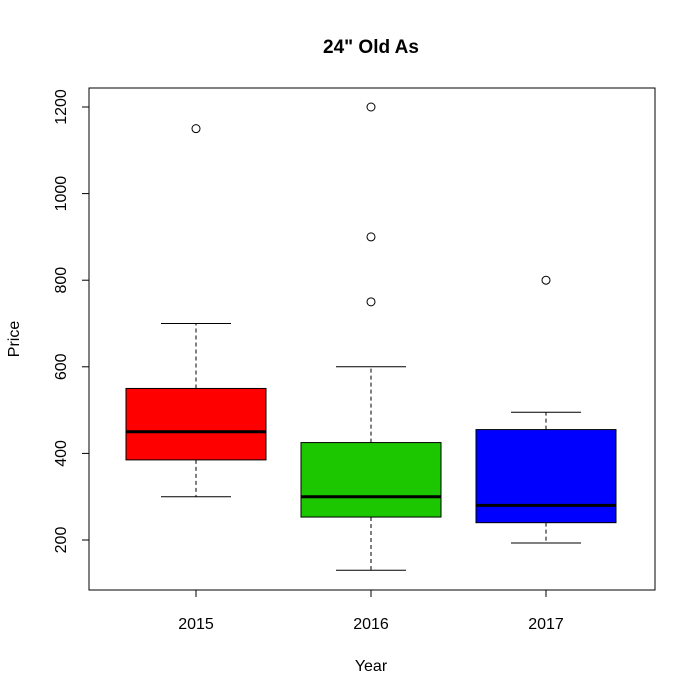  I want to click on box-2017, so click(546, 409).